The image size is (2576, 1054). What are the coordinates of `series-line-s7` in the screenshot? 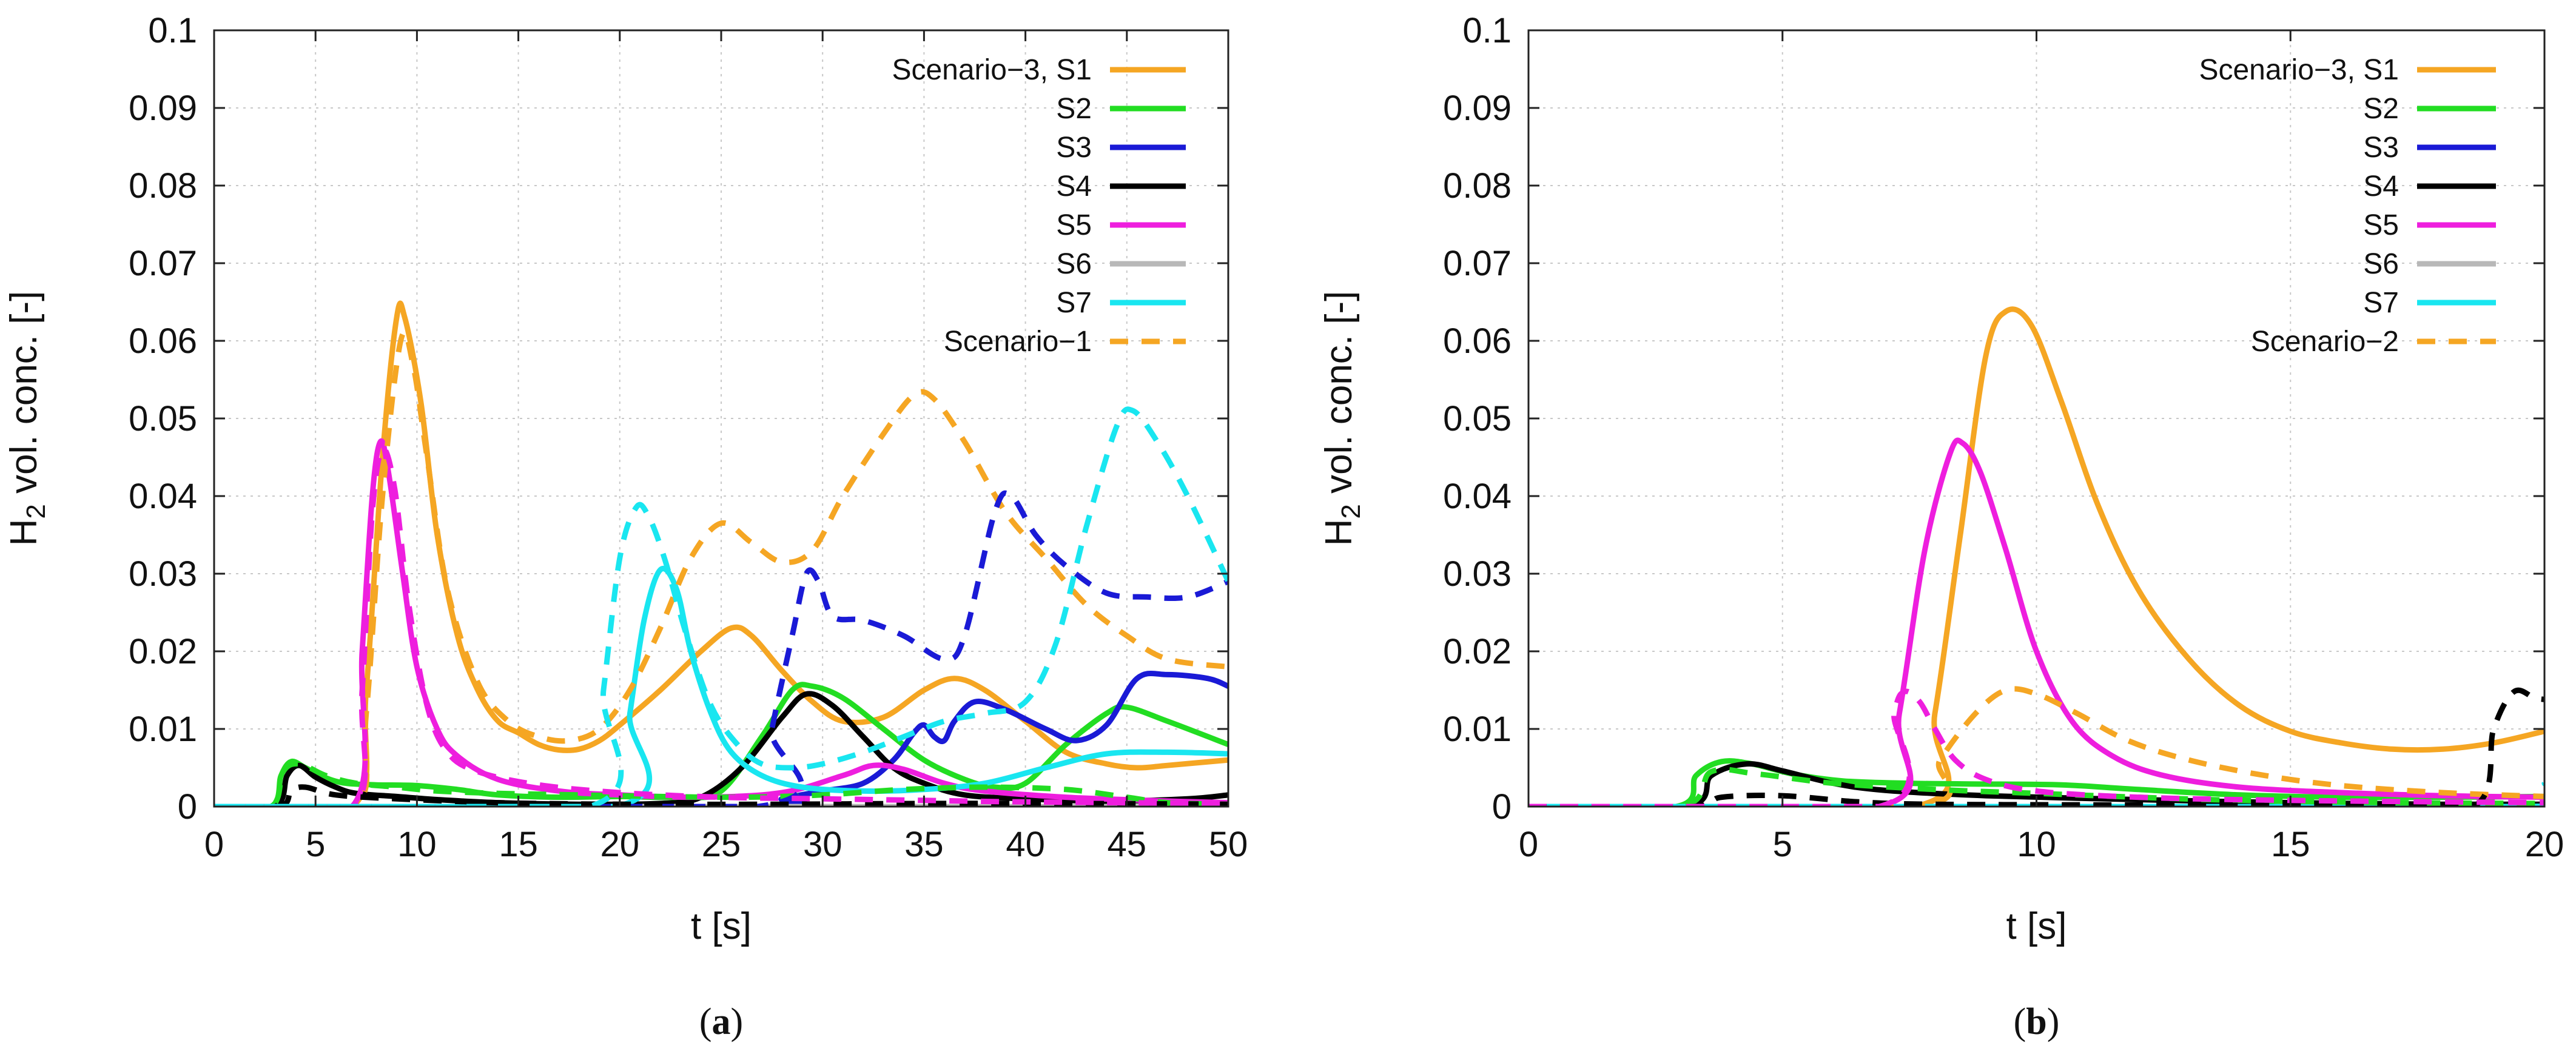 It's located at (721, 686).